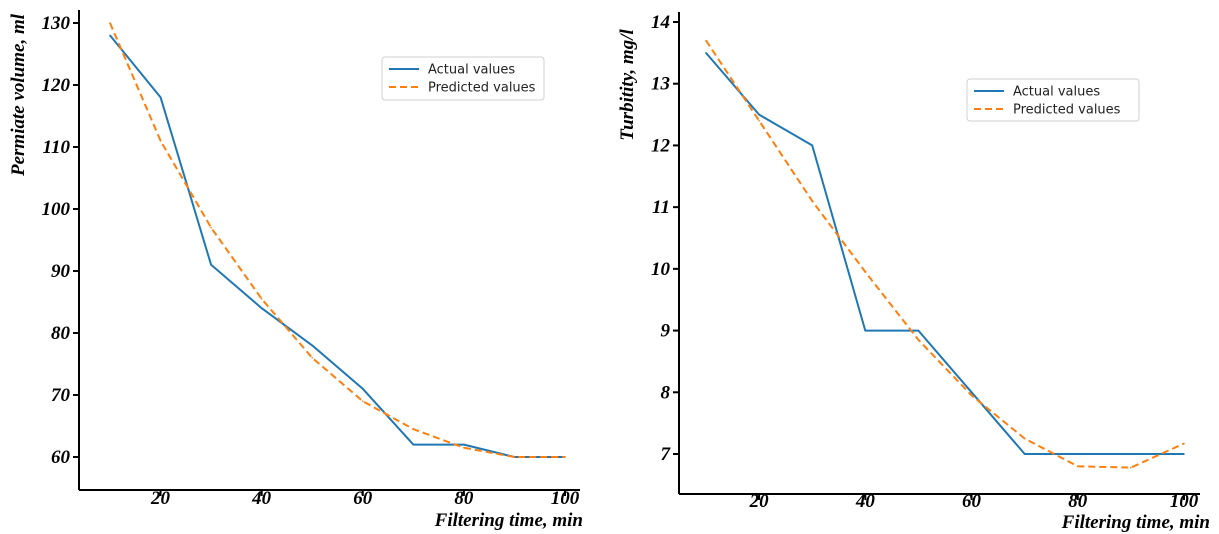 This screenshot has width=1219, height=534. What do you see at coordinates (661, 269) in the screenshot?
I see `y-tick-label: 10` at bounding box center [661, 269].